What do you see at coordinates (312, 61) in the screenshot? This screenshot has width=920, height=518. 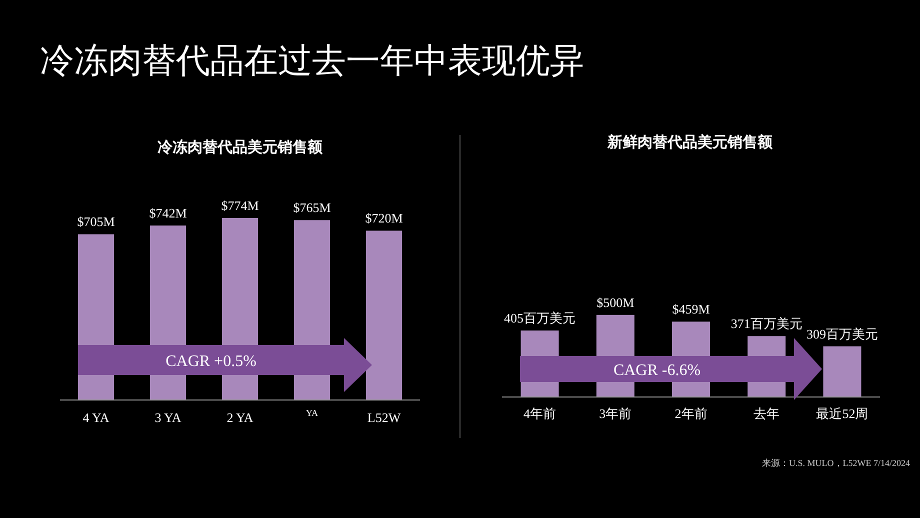 I see `chart-title: 冷冻肉替代品在过去一年中表现优异` at bounding box center [312, 61].